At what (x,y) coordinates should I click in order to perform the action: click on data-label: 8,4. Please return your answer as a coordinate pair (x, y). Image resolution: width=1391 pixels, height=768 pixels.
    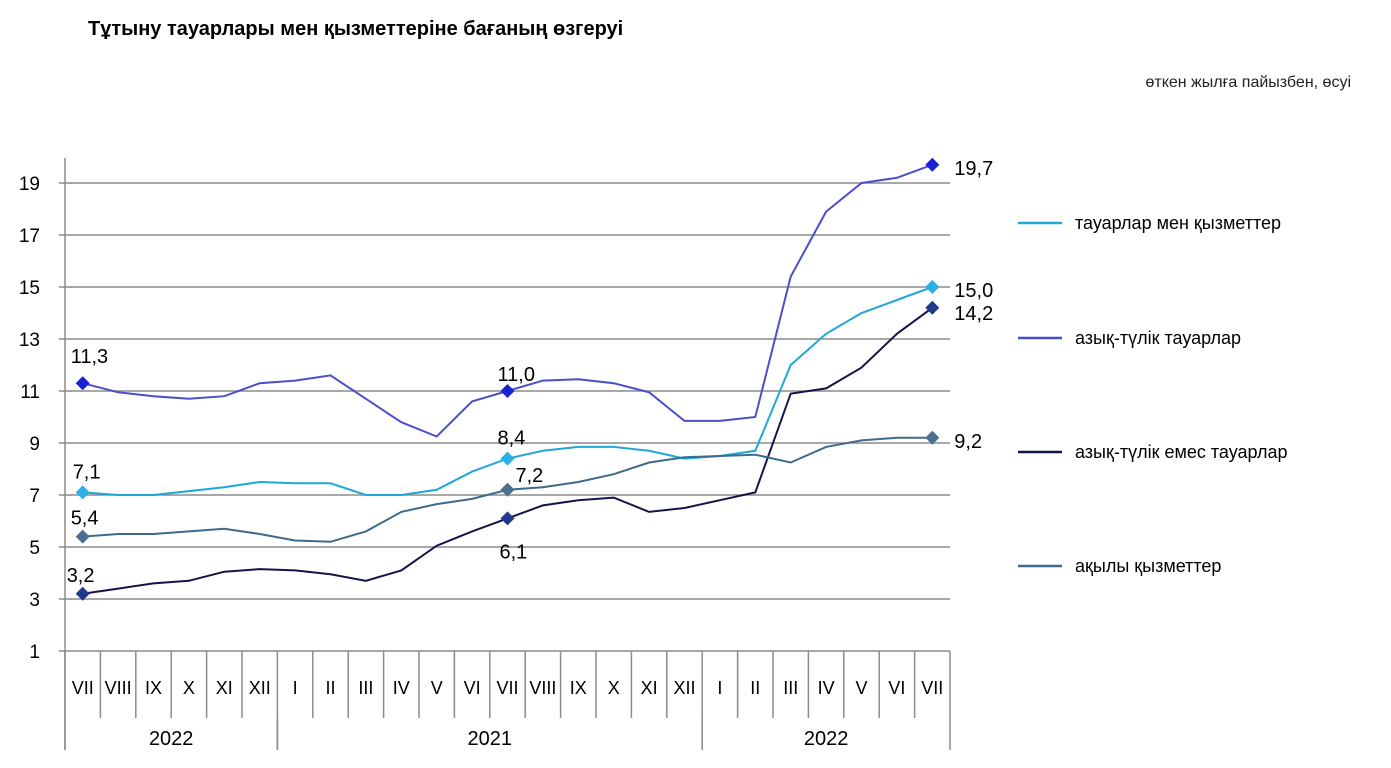
    Looking at the image, I should click on (512, 439).